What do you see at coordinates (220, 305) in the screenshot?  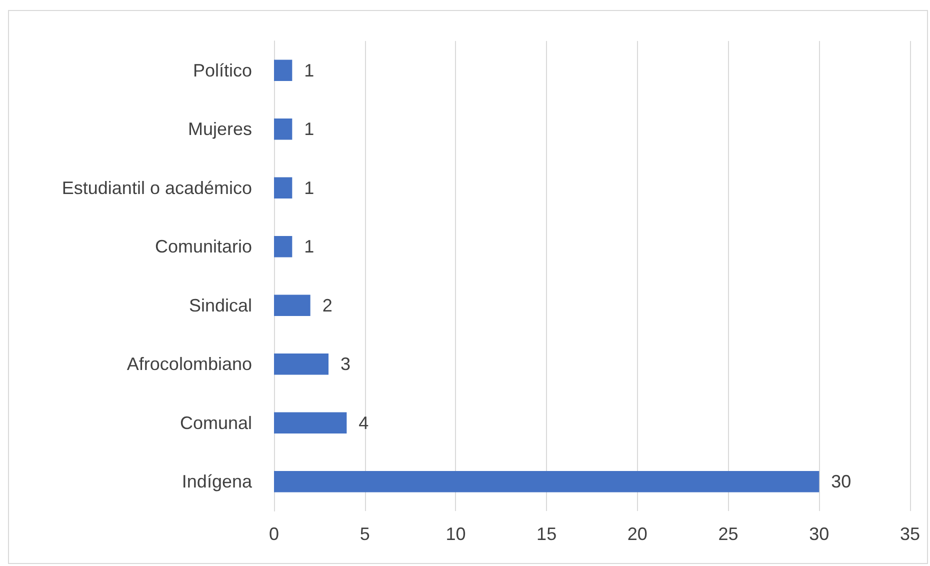 I see `y-tick-label: Sindical` at bounding box center [220, 305].